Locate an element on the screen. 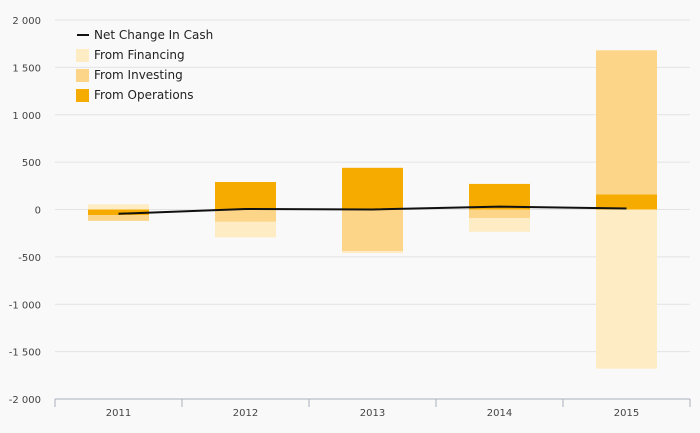 This screenshot has width=700, height=433. x-tick-label: 2012 is located at coordinates (245, 413).